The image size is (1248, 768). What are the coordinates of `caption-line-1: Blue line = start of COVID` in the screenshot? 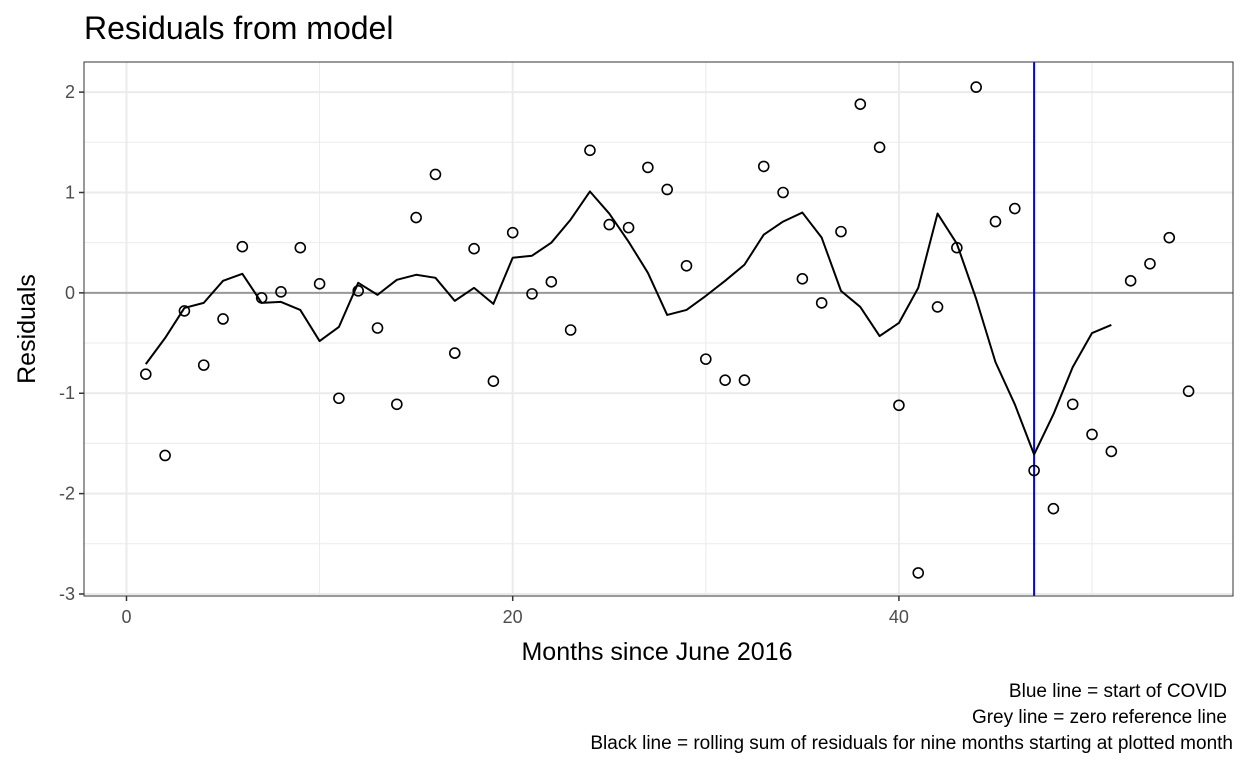 It's located at (1118, 691).